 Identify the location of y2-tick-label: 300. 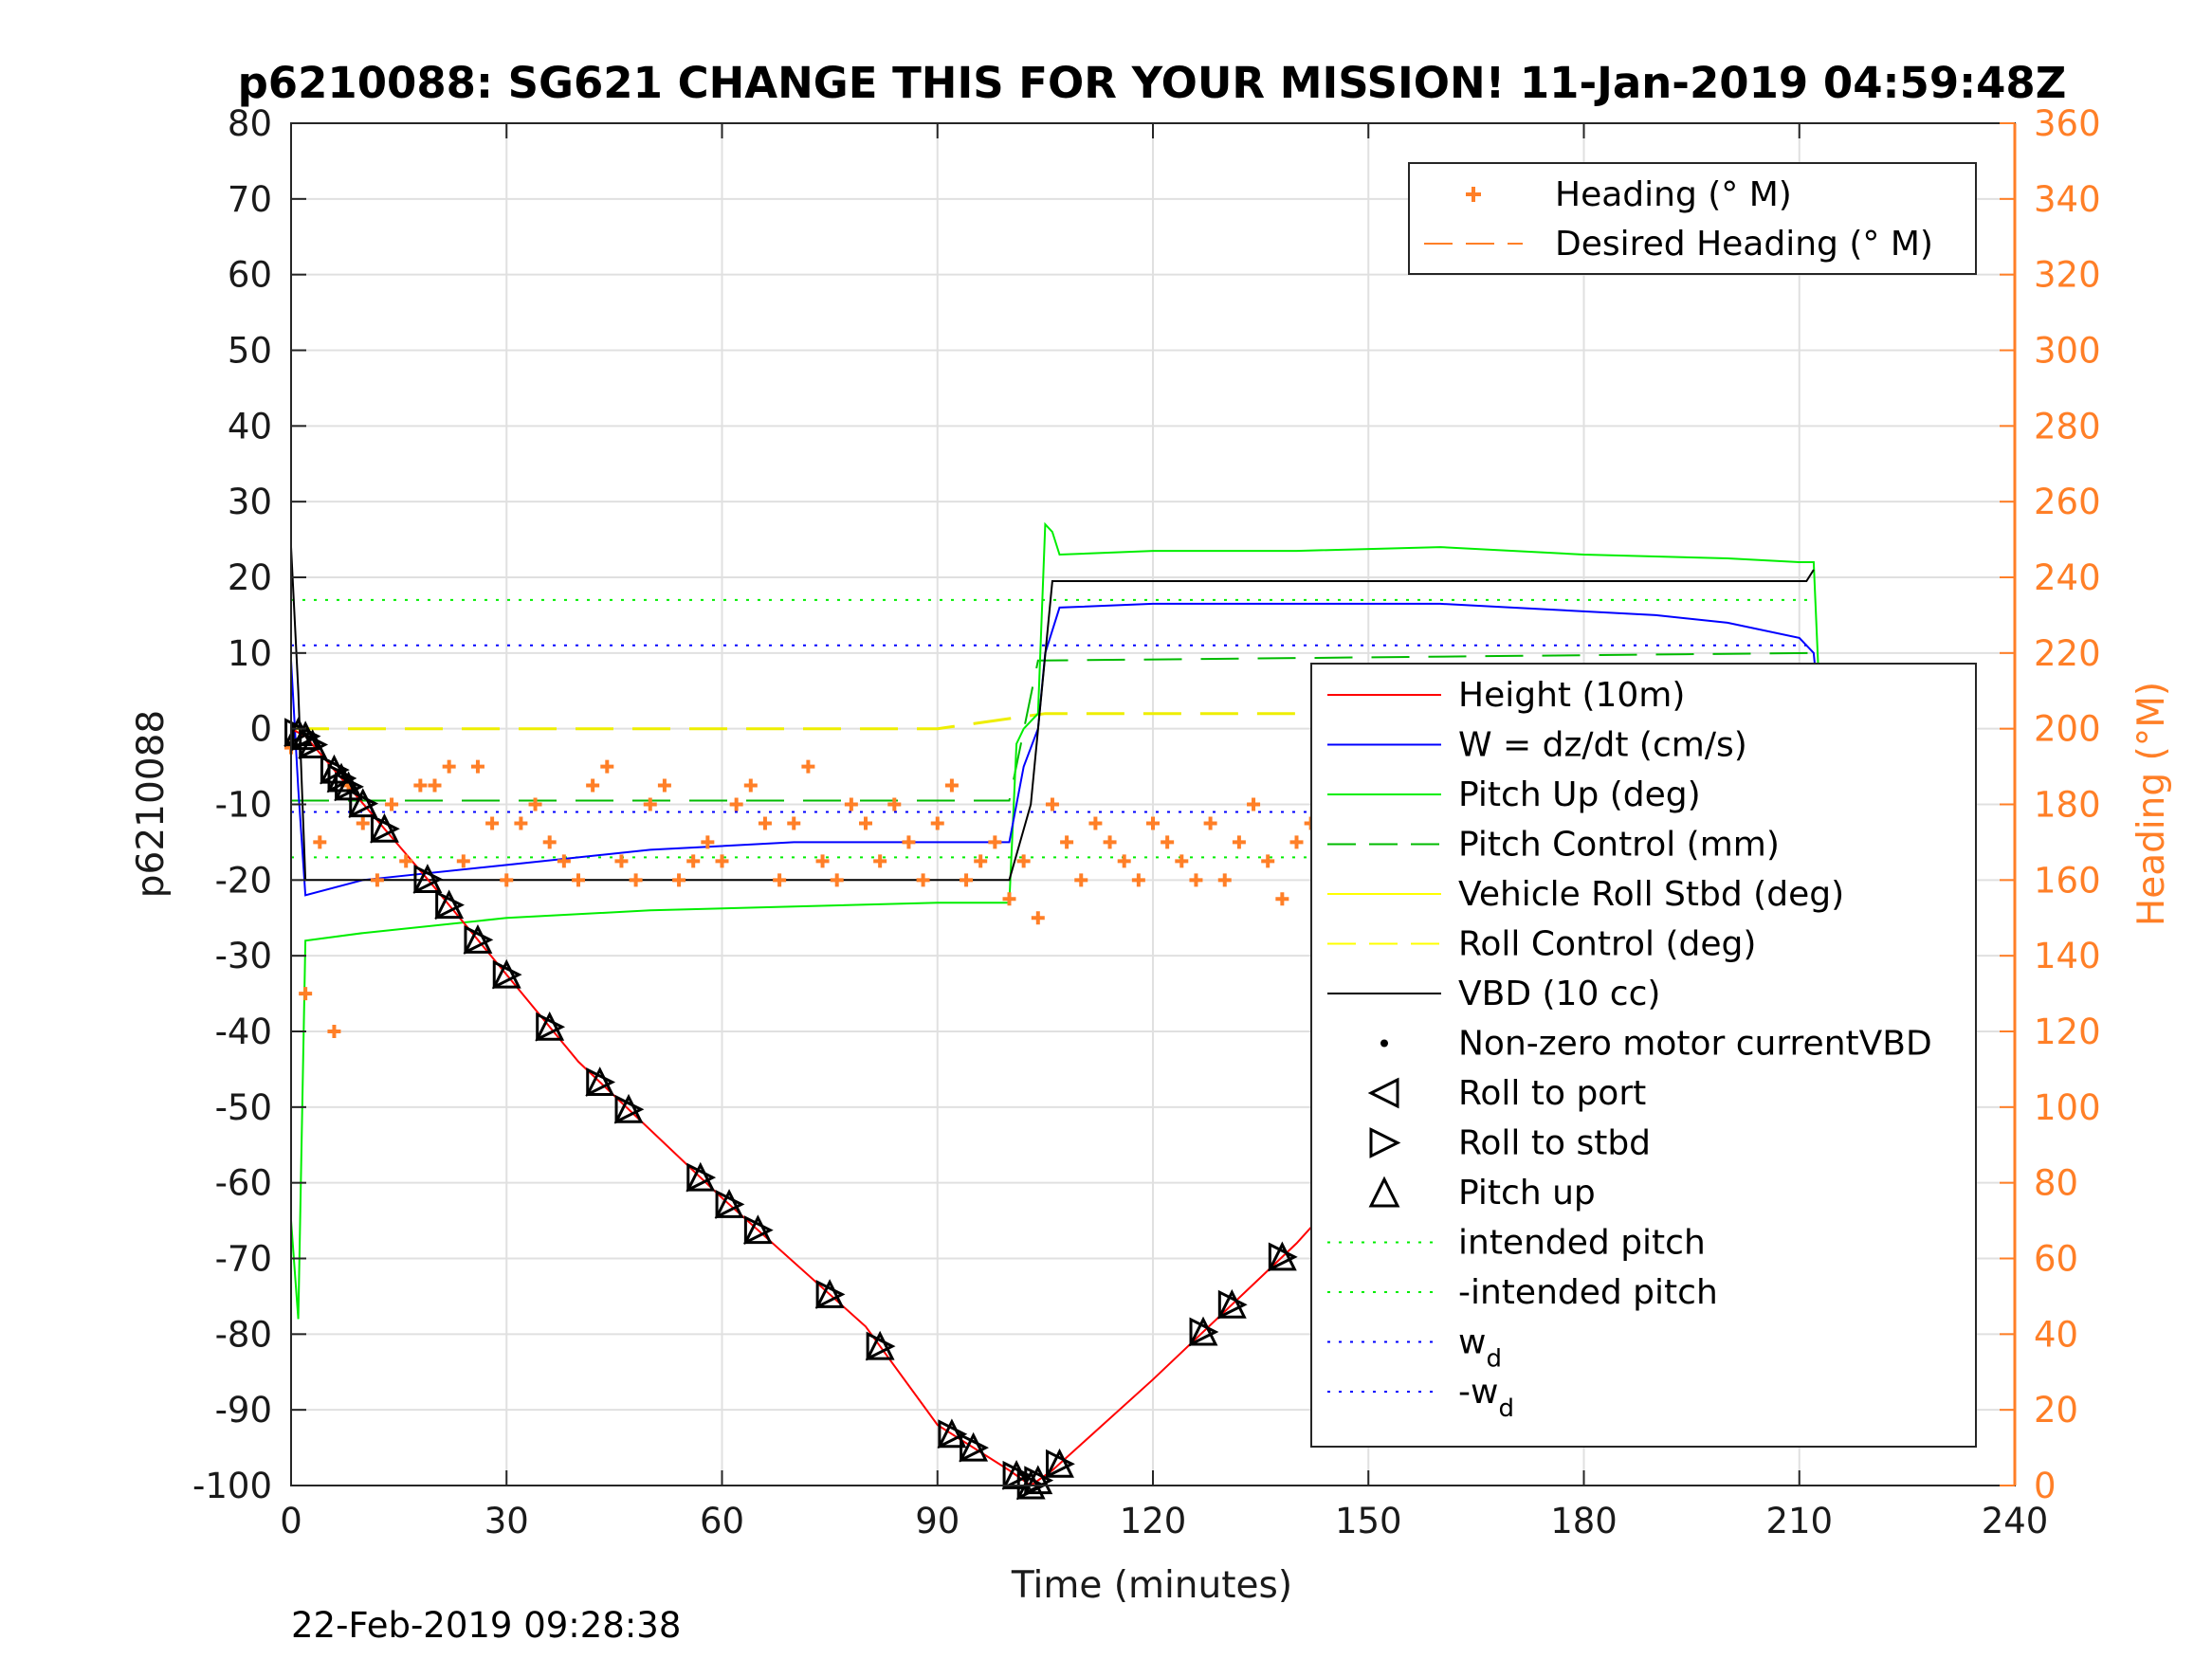
(2067, 351).